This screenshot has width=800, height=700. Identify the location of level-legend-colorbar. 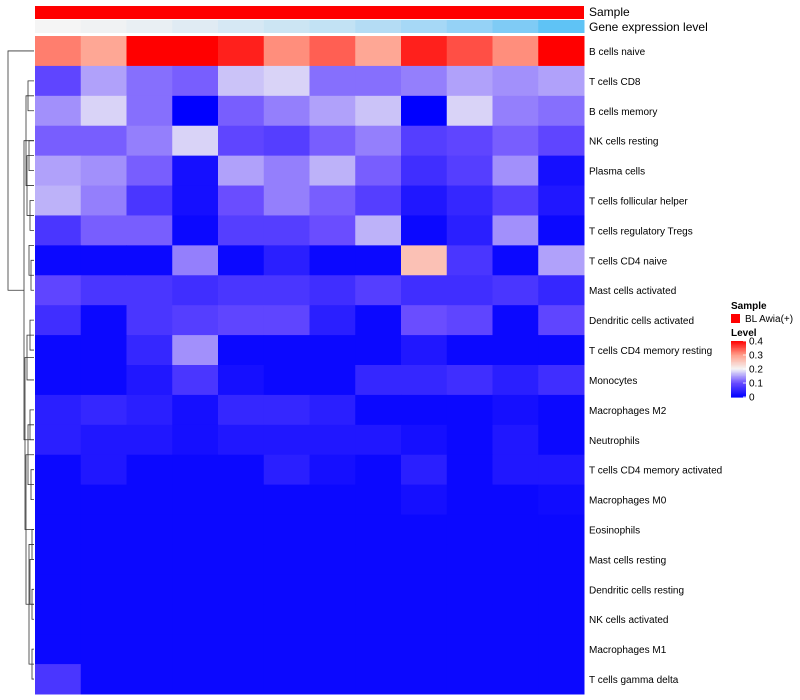
(738, 369).